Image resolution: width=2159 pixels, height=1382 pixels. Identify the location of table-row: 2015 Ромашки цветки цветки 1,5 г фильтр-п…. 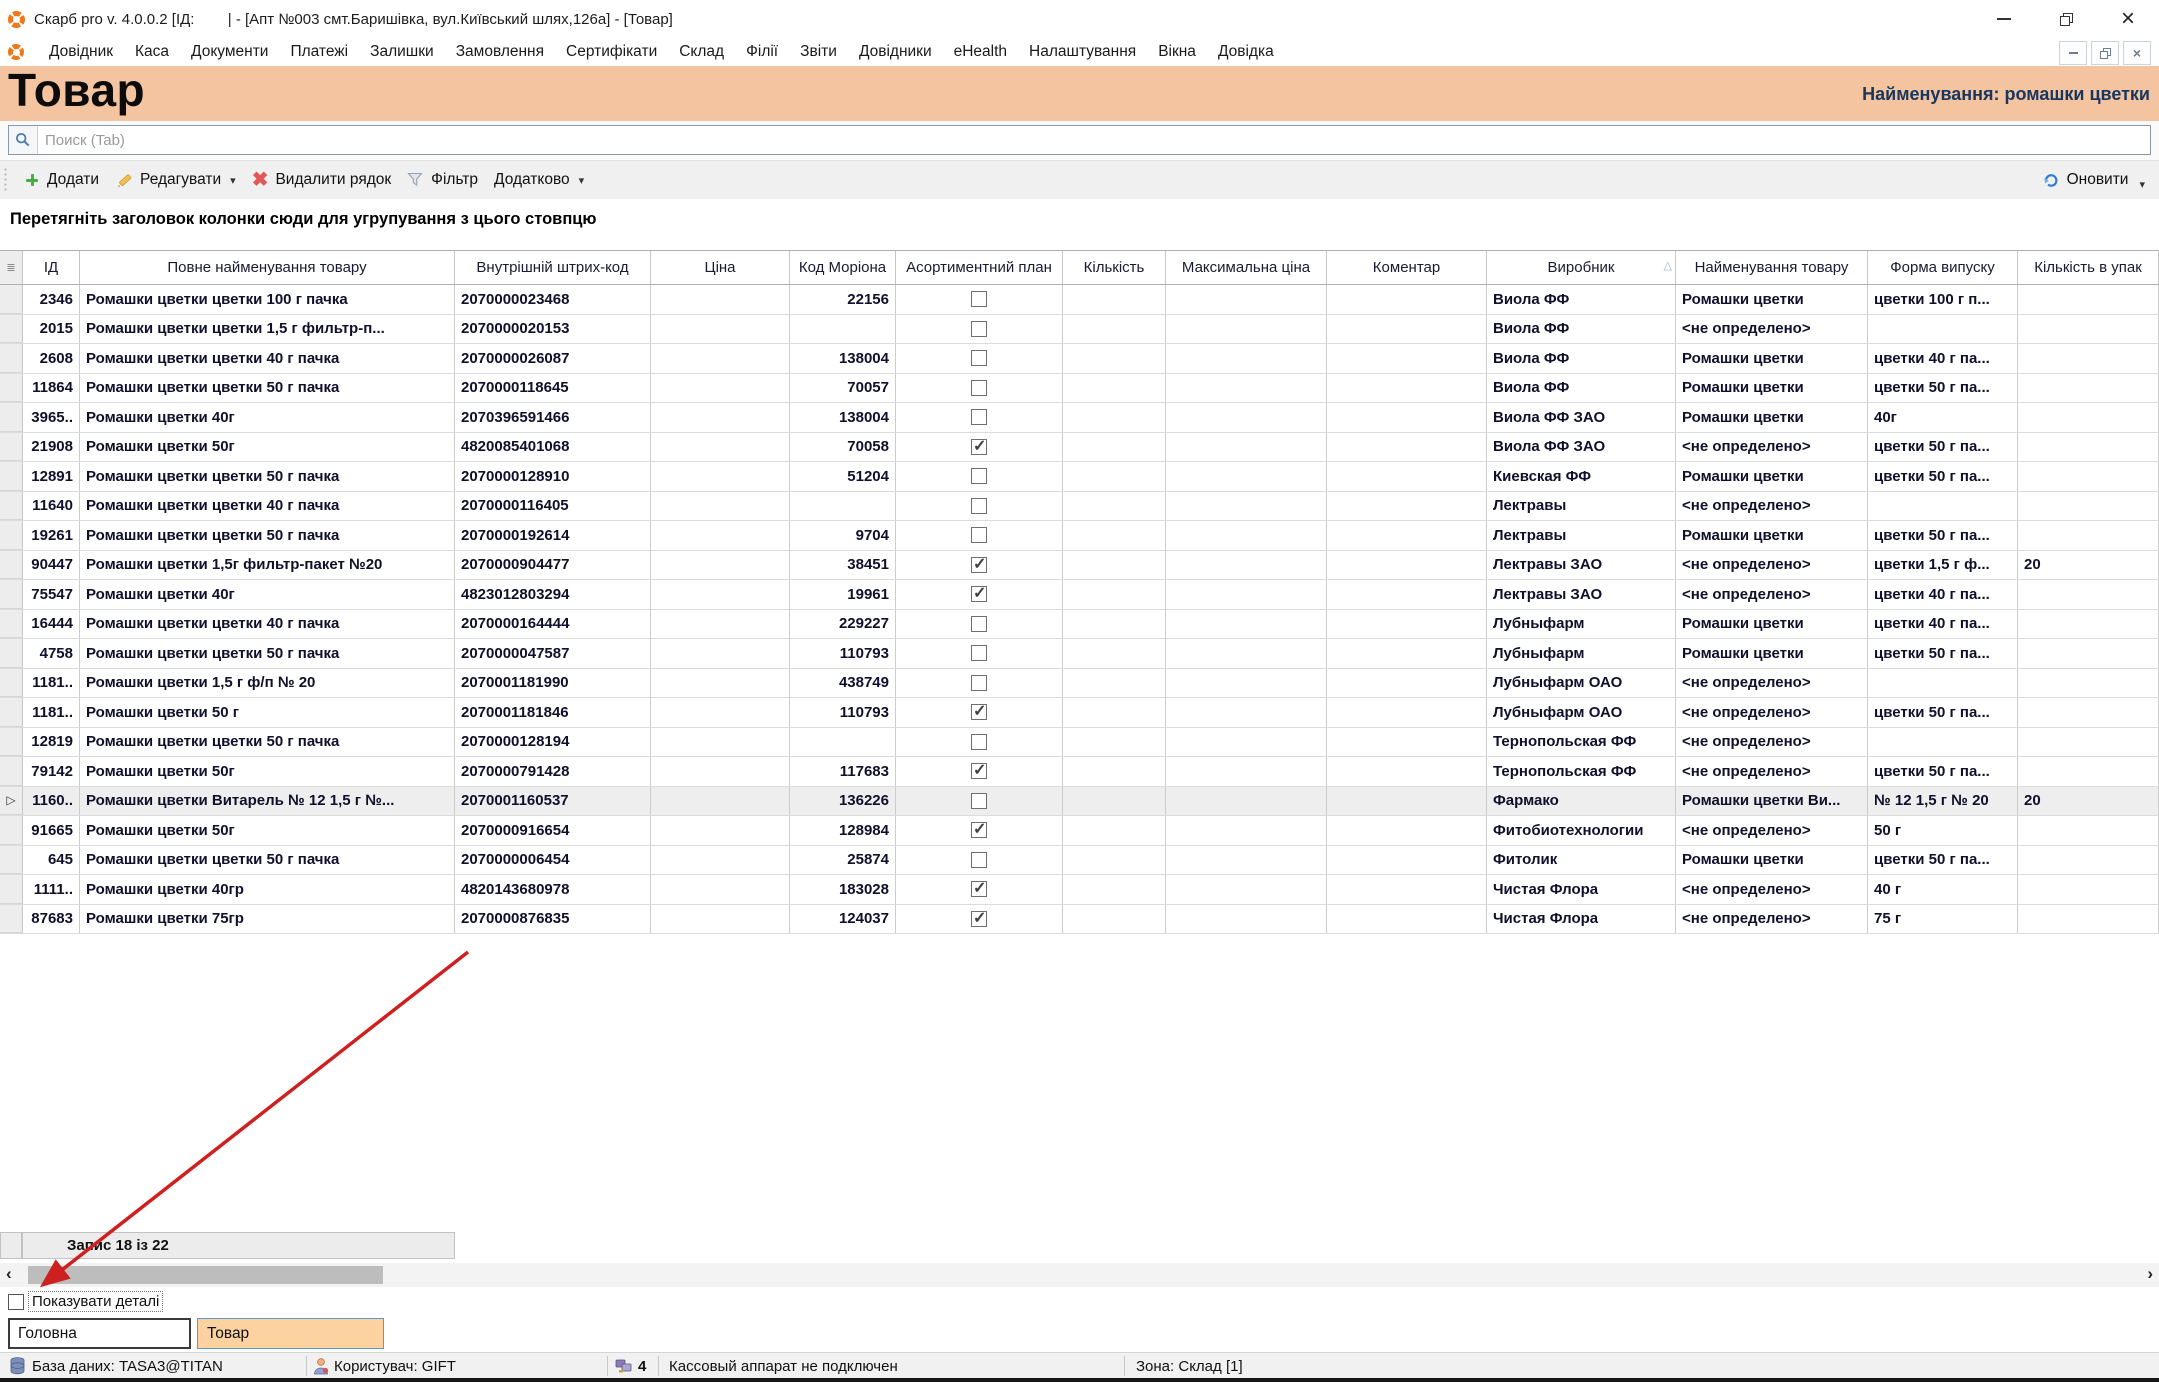
(1079, 329).